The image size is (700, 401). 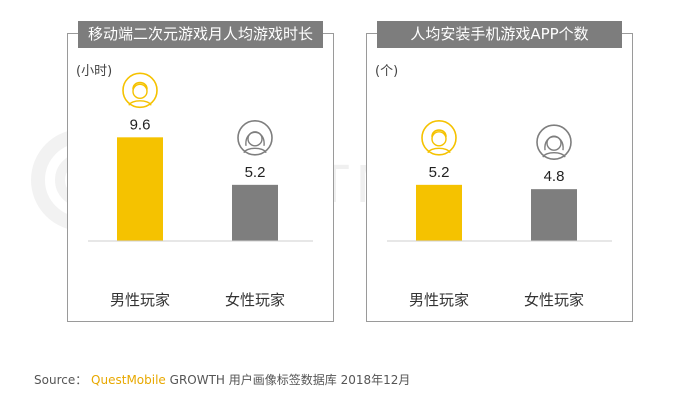 I want to click on source-rest: GROWTH 用户画像标签数据库 2018年12月, so click(x=290, y=380).